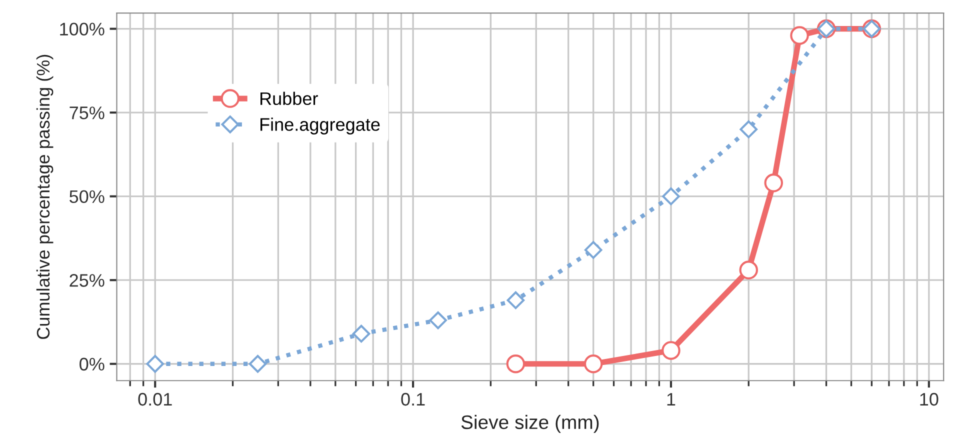 This screenshot has width=957, height=435. I want to click on x-tick-label: 0.01, so click(155, 399).